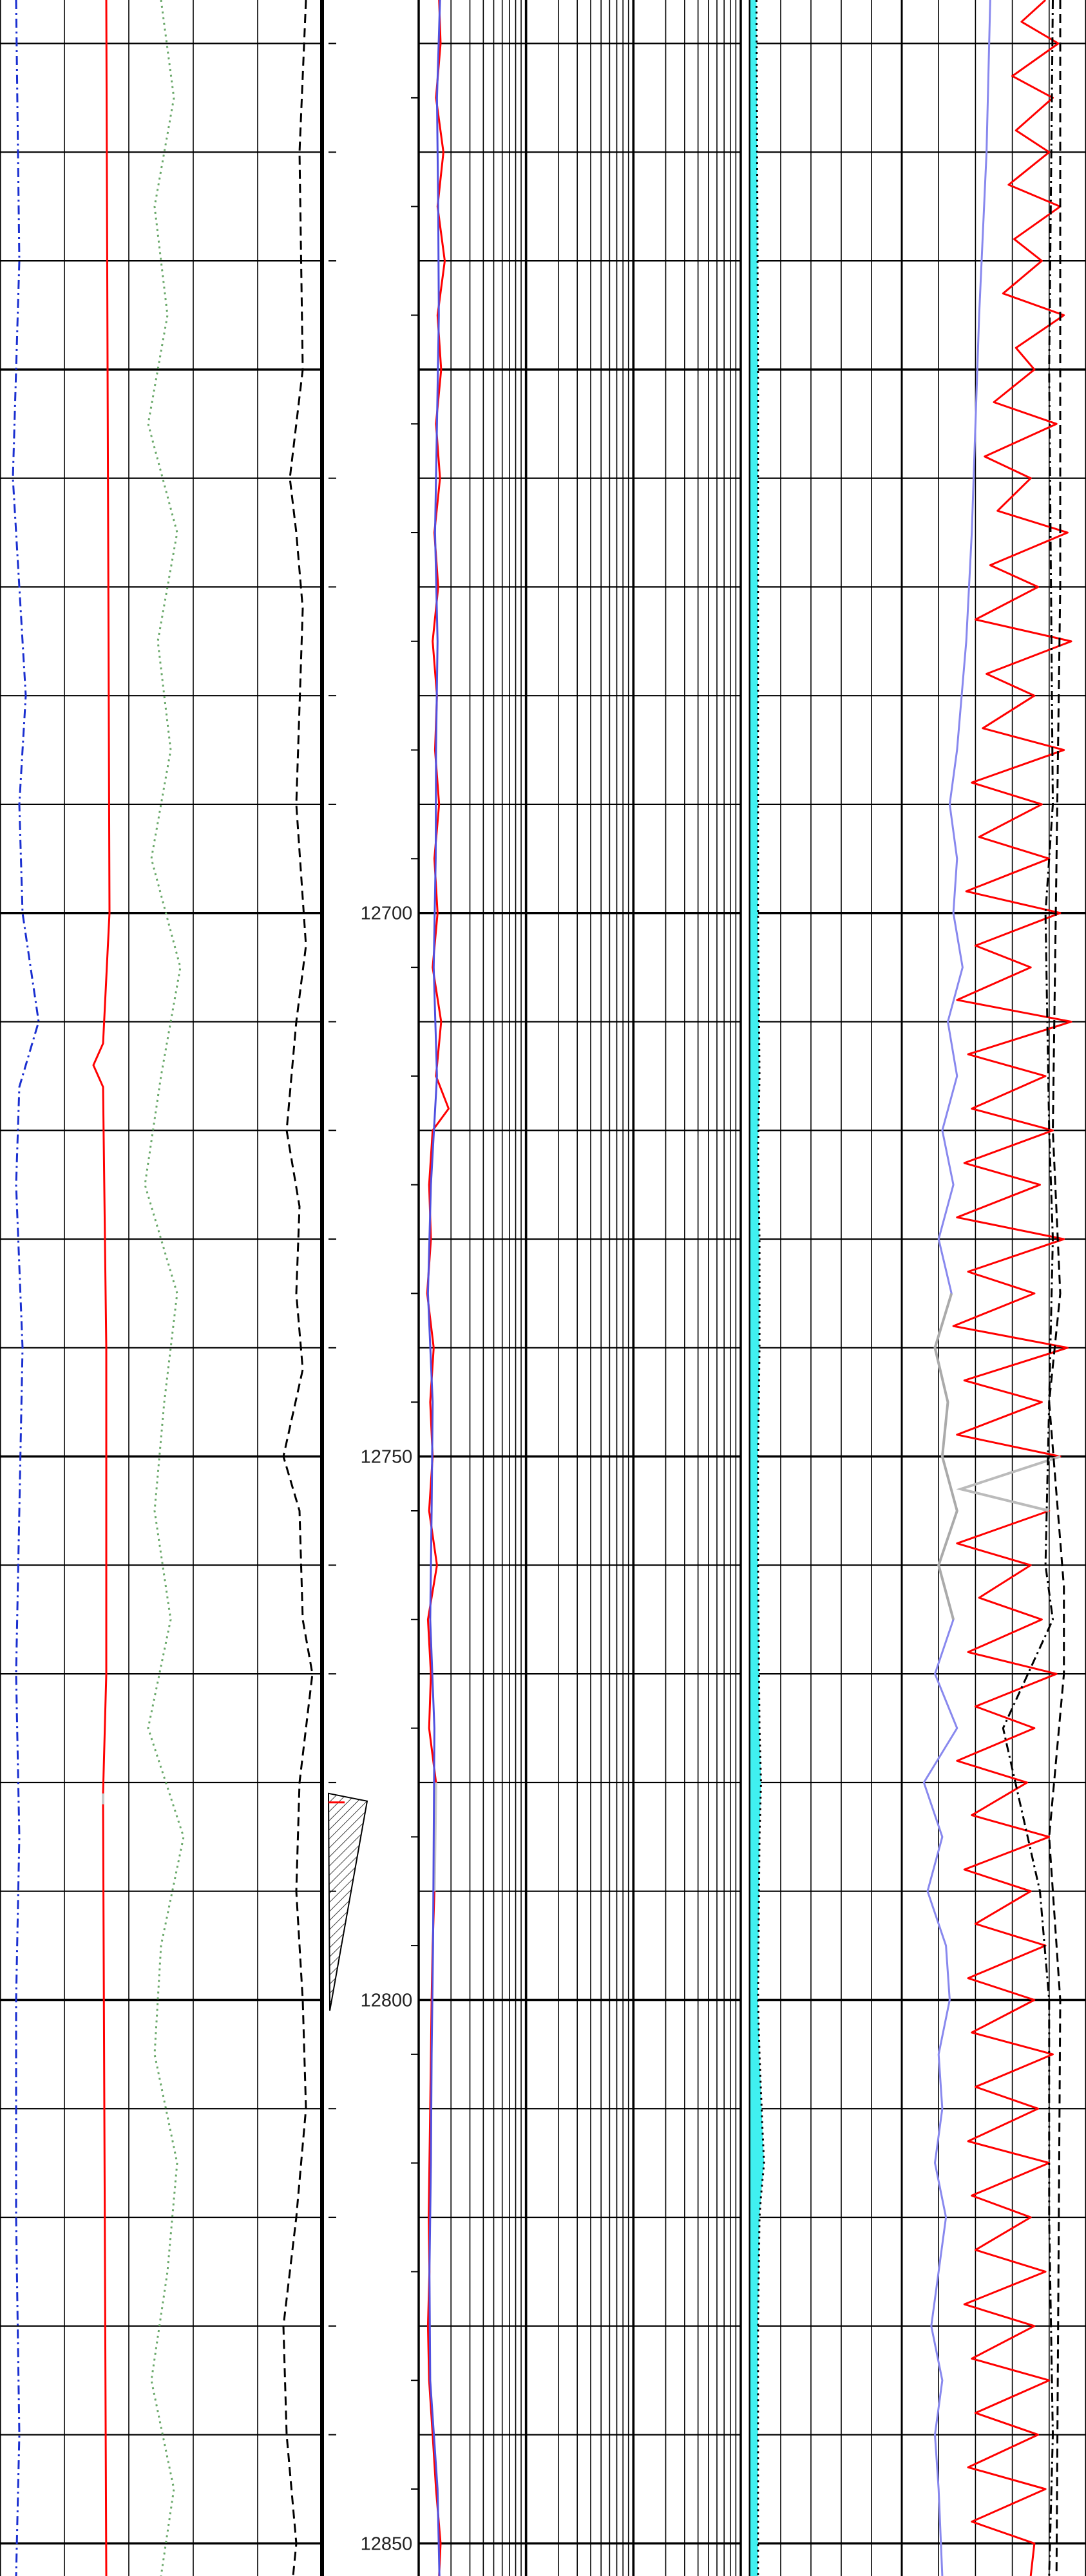  Describe the element at coordinates (387, 914) in the screenshot. I see `depth-label-12700: 12700` at that location.